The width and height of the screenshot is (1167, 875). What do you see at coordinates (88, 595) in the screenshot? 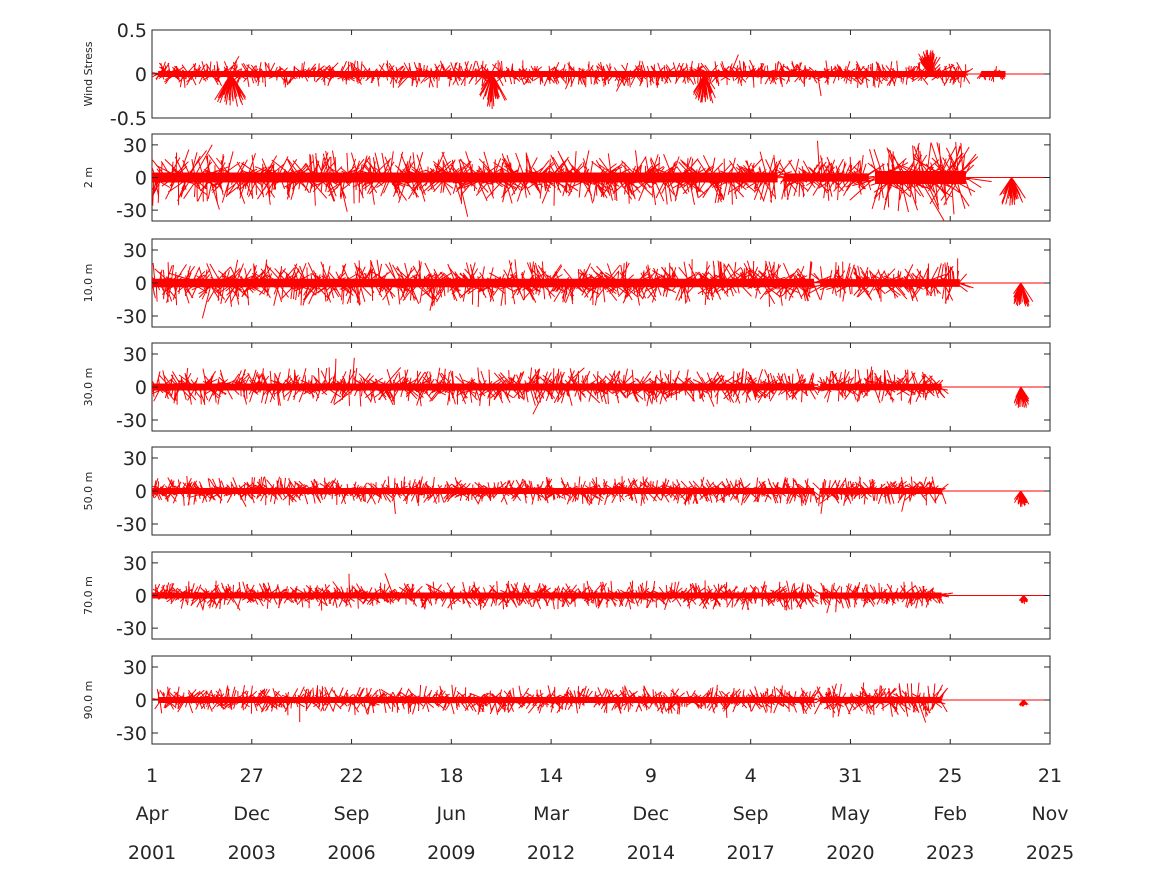
I see `panel-ylabel: 70.0 m` at bounding box center [88, 595].